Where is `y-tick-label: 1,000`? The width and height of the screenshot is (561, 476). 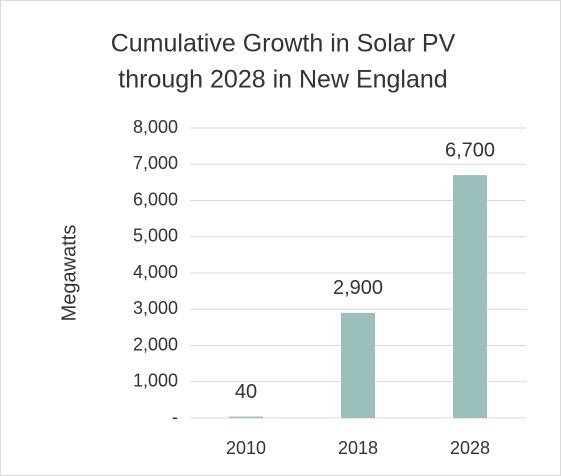 y-tick-label: 1,000 is located at coordinates (155, 381).